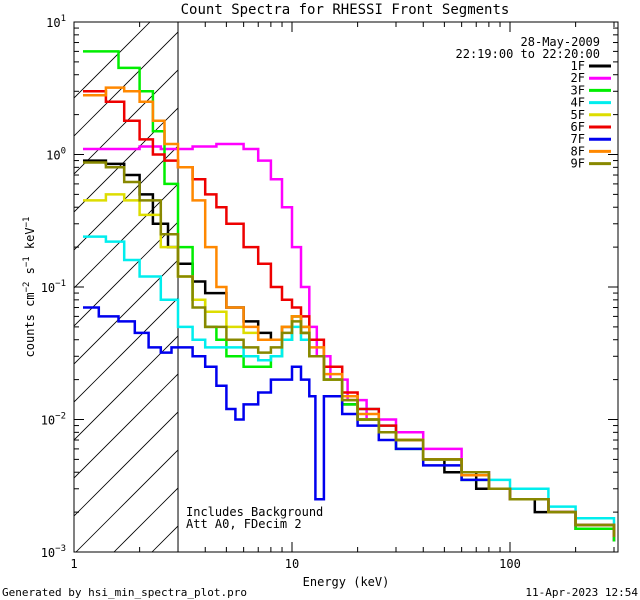  I want to click on legend-label-2f: 2F, so click(578, 78).